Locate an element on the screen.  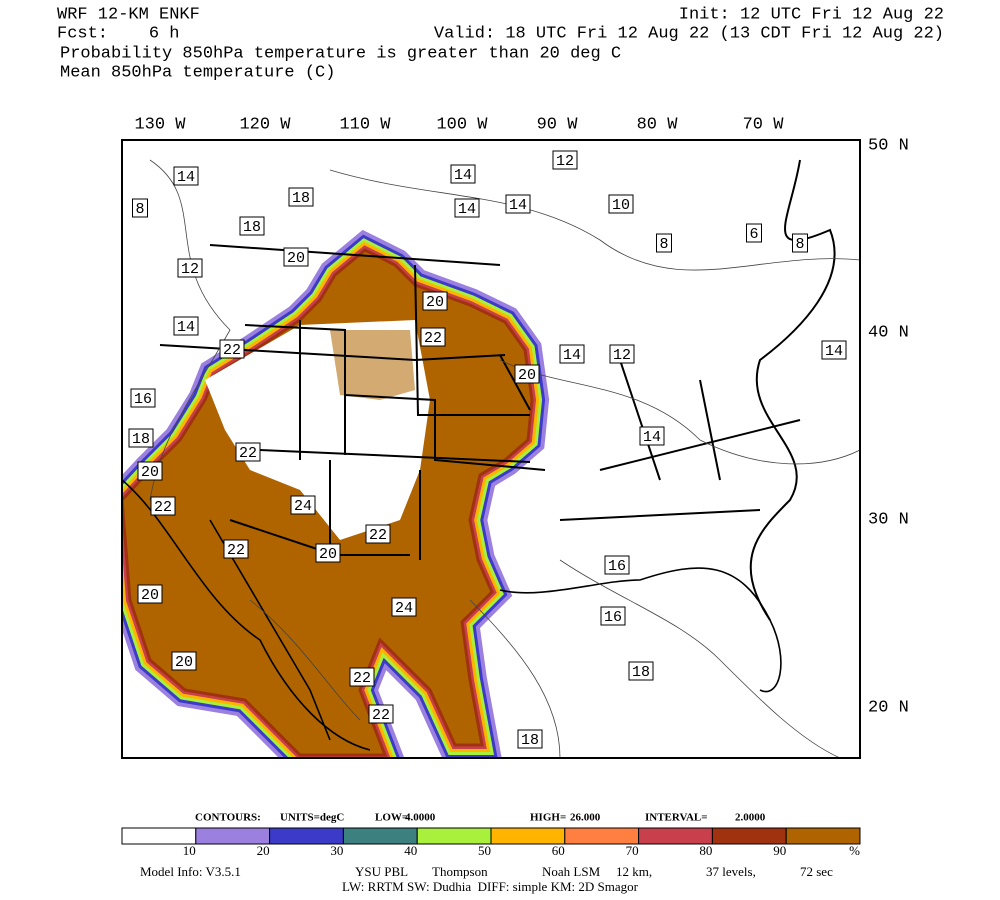
contour-label: 16 is located at coordinates (143, 398).